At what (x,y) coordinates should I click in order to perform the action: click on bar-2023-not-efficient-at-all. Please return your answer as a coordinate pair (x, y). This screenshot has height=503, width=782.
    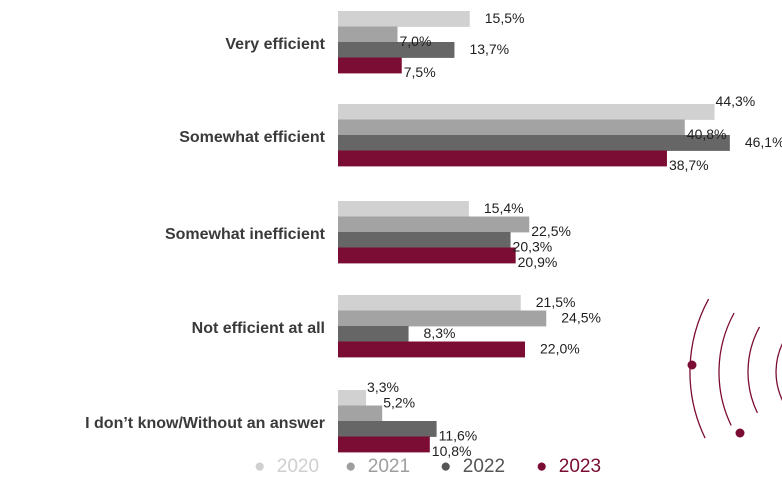
    Looking at the image, I should click on (431, 349).